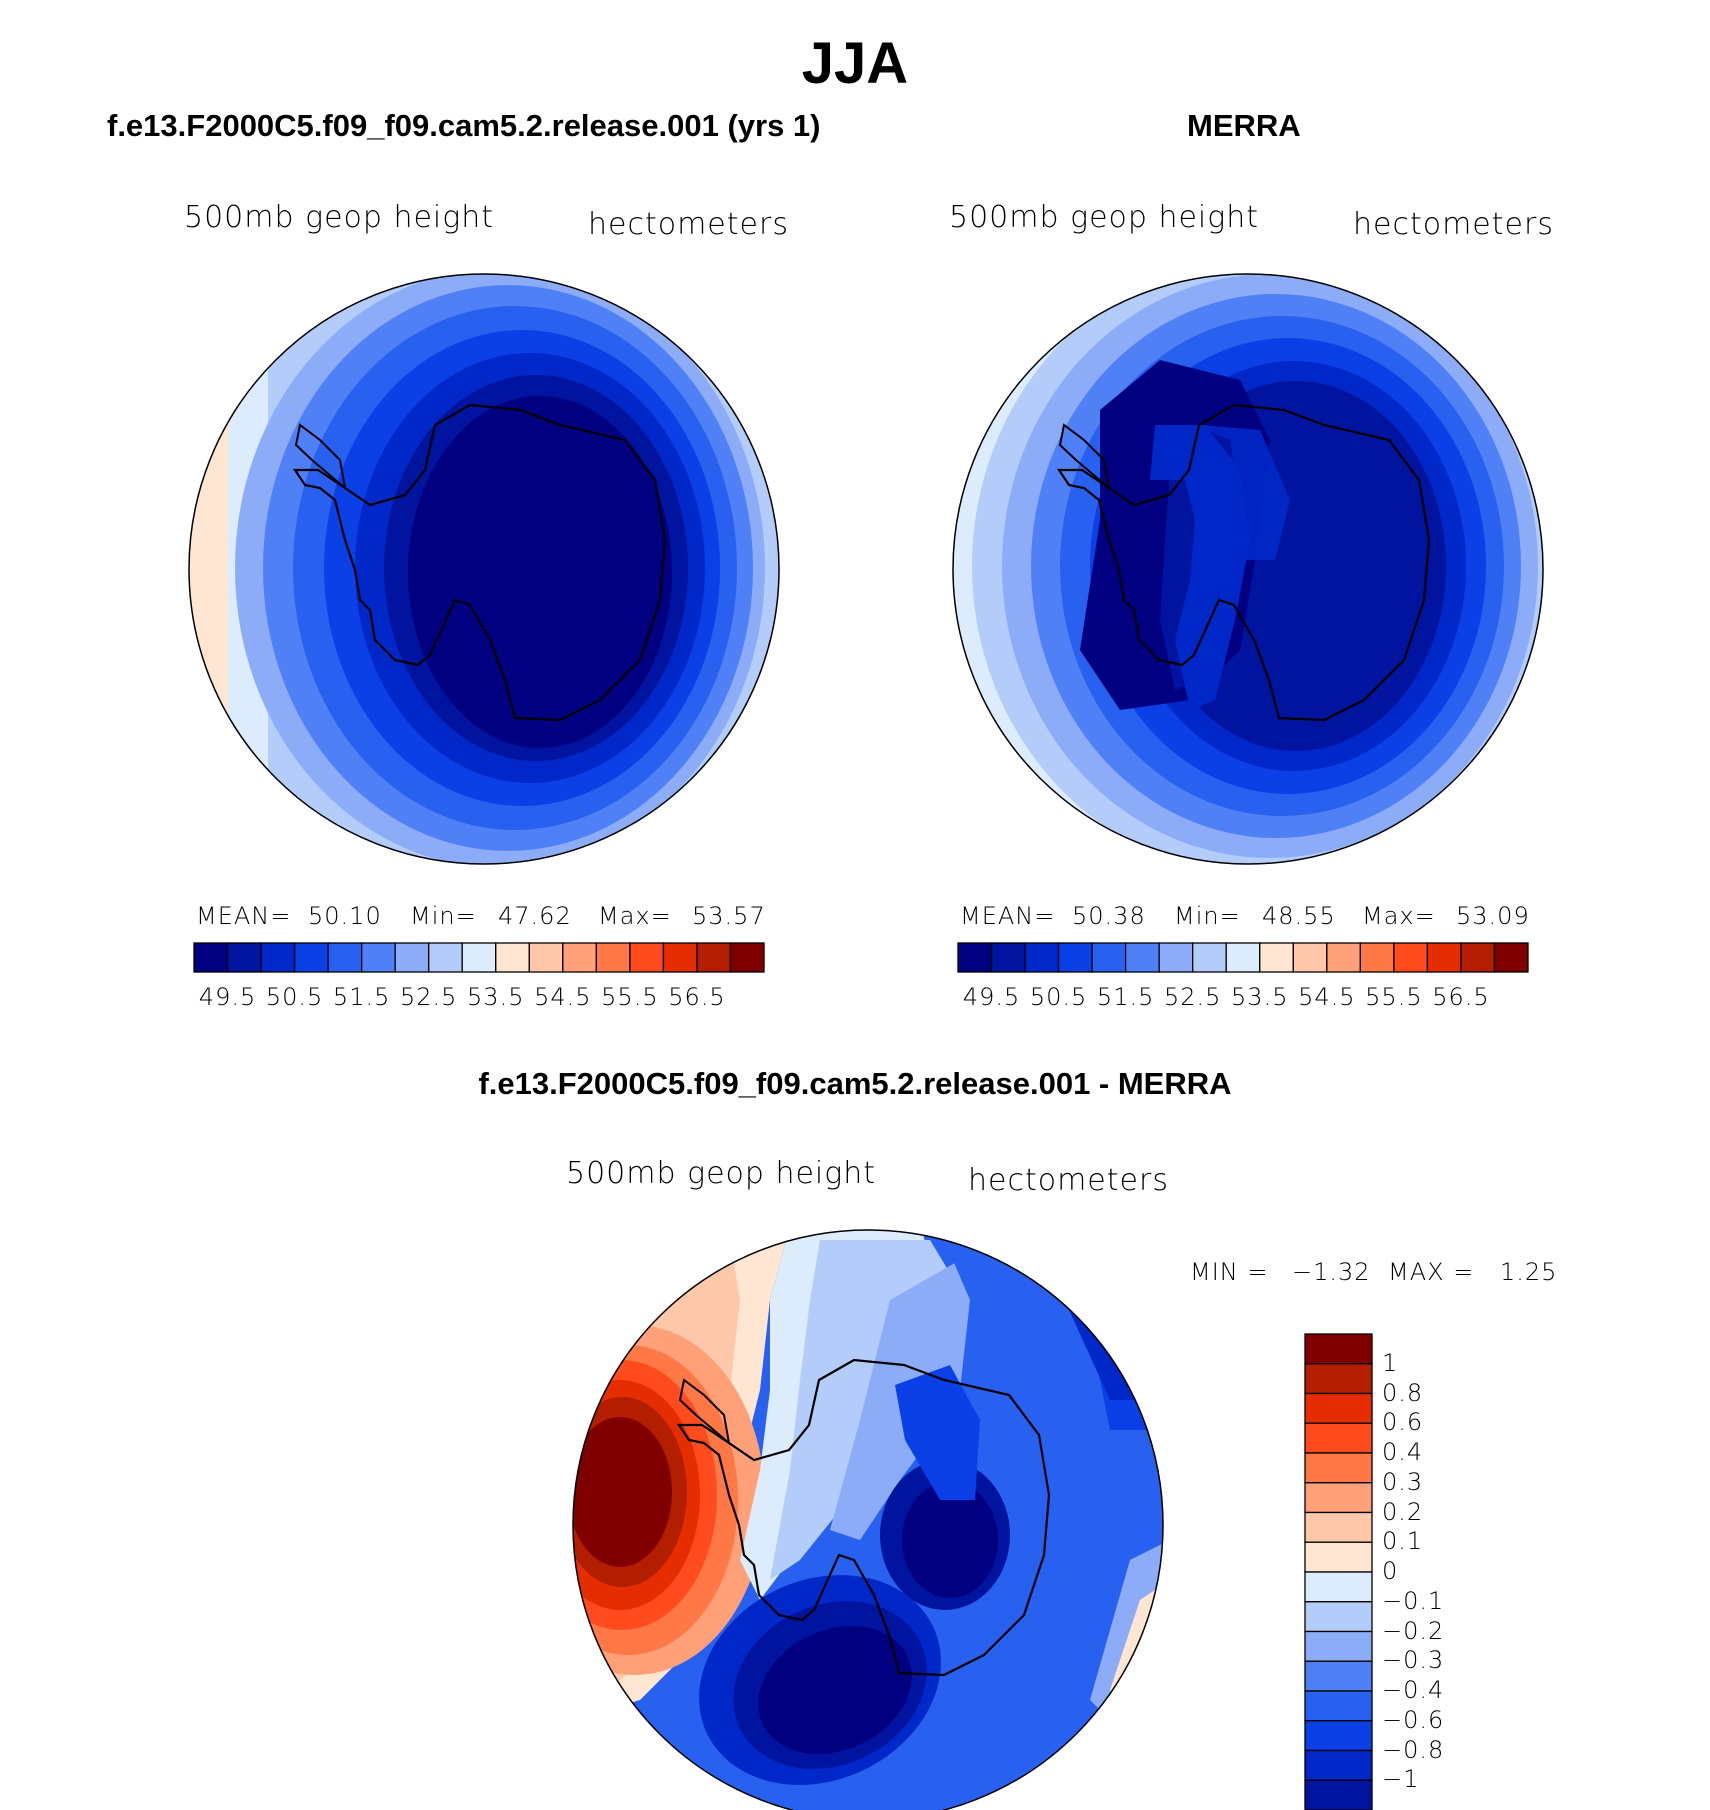 The height and width of the screenshot is (1810, 1710). I want to click on difference-map, so click(868, 1520).